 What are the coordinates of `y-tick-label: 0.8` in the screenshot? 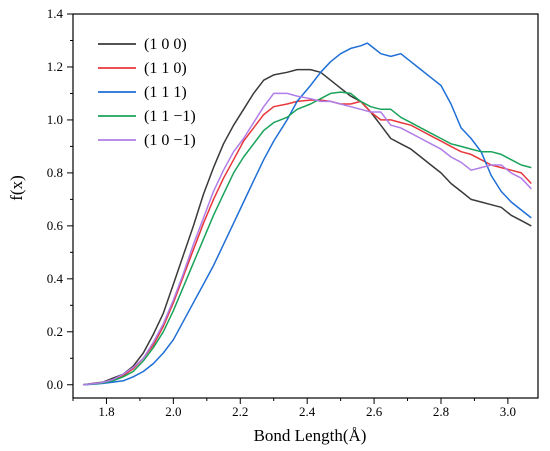 It's located at (55, 172).